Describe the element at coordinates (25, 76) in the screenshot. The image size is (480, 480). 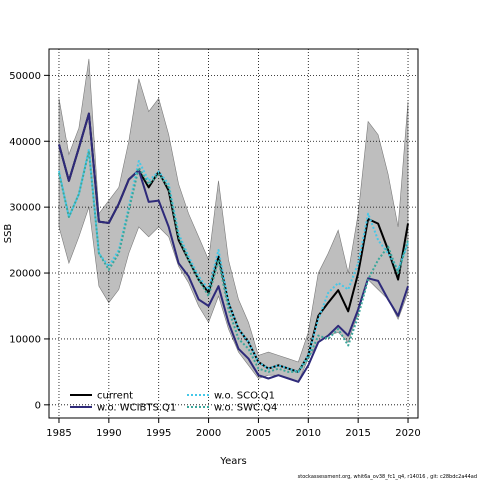
I see `y-tick-label: 50000` at that location.